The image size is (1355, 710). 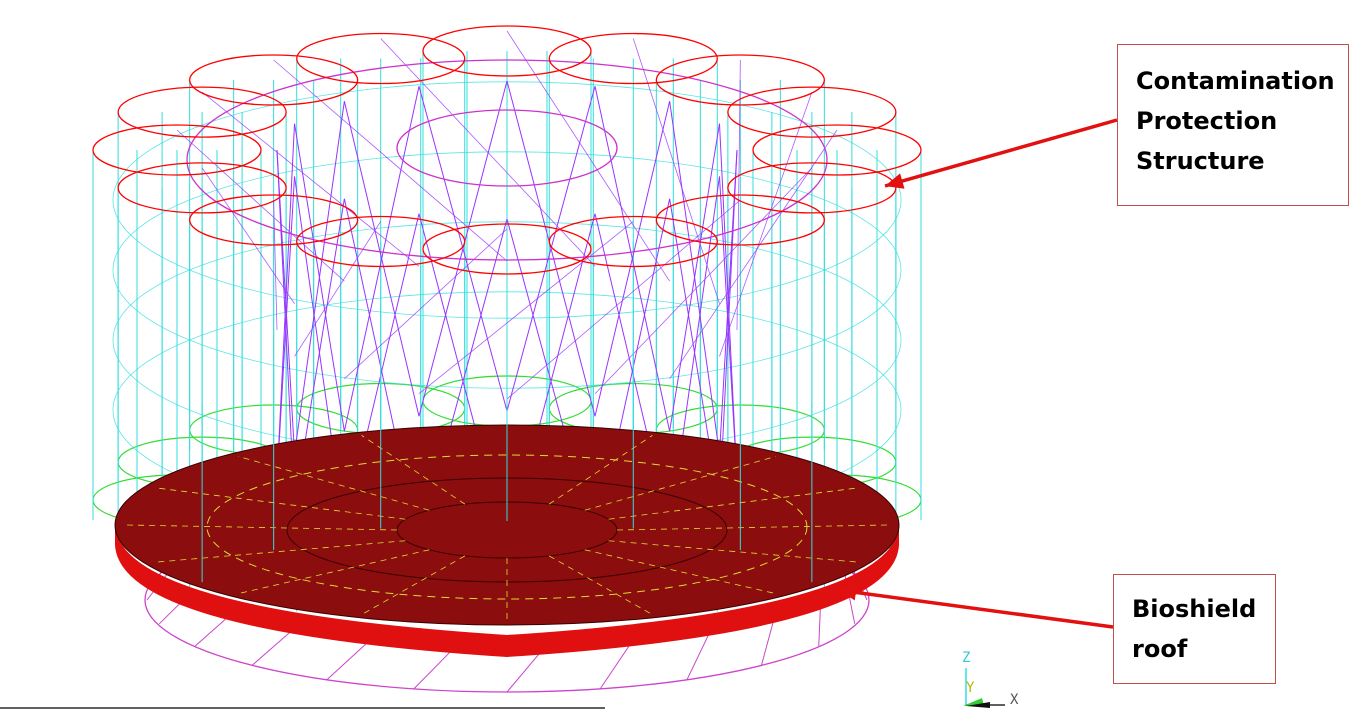 What do you see at coordinates (1235, 81) in the screenshot?
I see `callout-text-line: Contamination` at bounding box center [1235, 81].